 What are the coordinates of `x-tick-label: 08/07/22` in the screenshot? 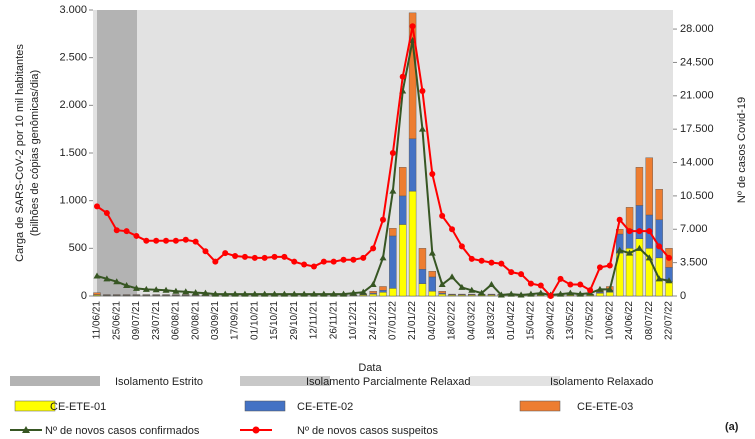 It's located at (649, 320).